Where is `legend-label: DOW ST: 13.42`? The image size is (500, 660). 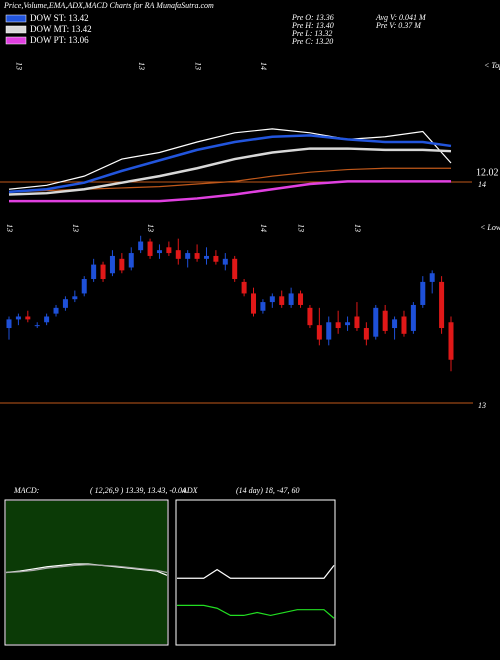 legend-label: DOW ST: 13.42 is located at coordinates (59, 18).